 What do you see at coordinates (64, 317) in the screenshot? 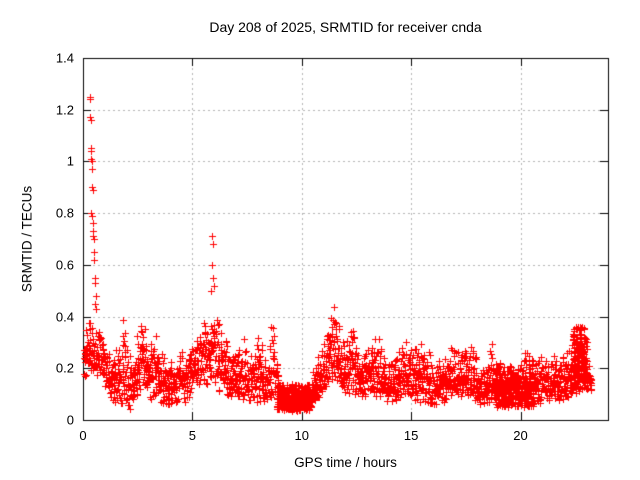
I see `y-tick-label: 0.4` at bounding box center [64, 317].